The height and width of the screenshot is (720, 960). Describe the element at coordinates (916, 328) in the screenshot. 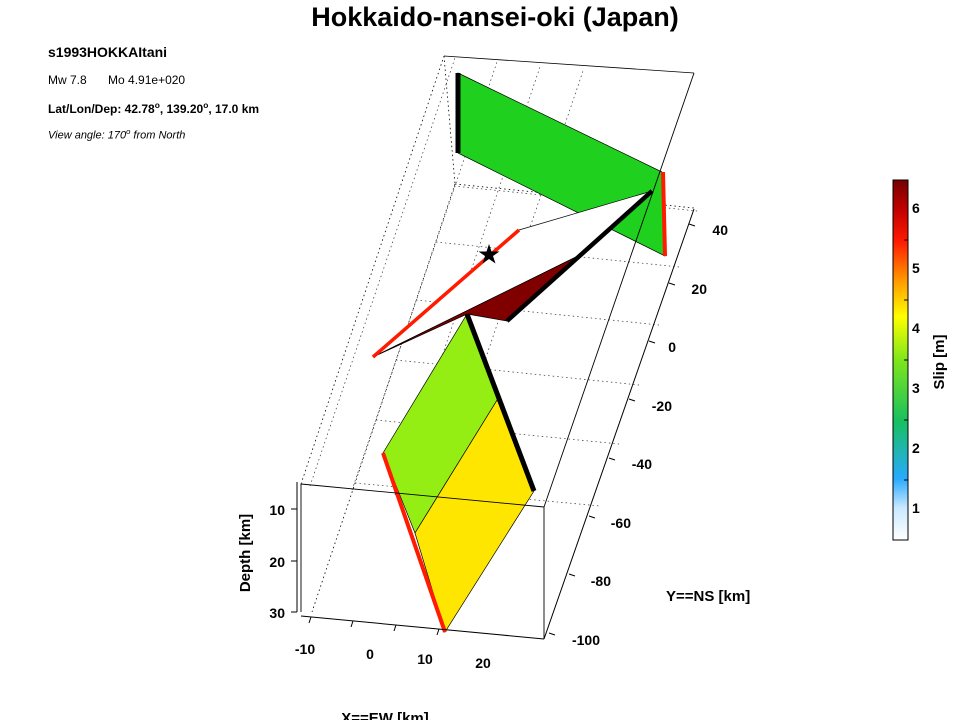

I see `colorbar-tick-label: 4` at that location.